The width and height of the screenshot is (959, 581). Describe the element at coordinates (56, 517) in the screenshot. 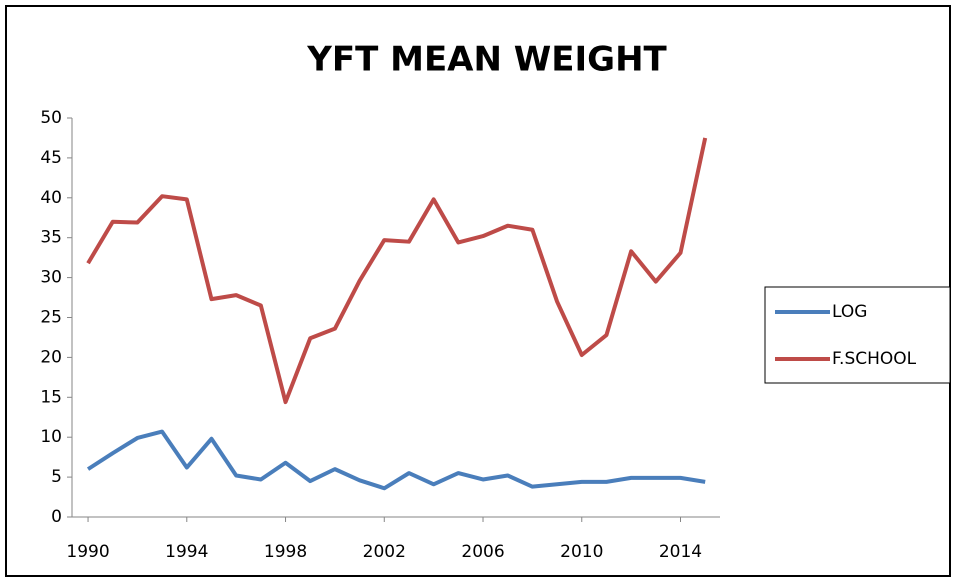

I see `y-tick-label: 0` at that location.